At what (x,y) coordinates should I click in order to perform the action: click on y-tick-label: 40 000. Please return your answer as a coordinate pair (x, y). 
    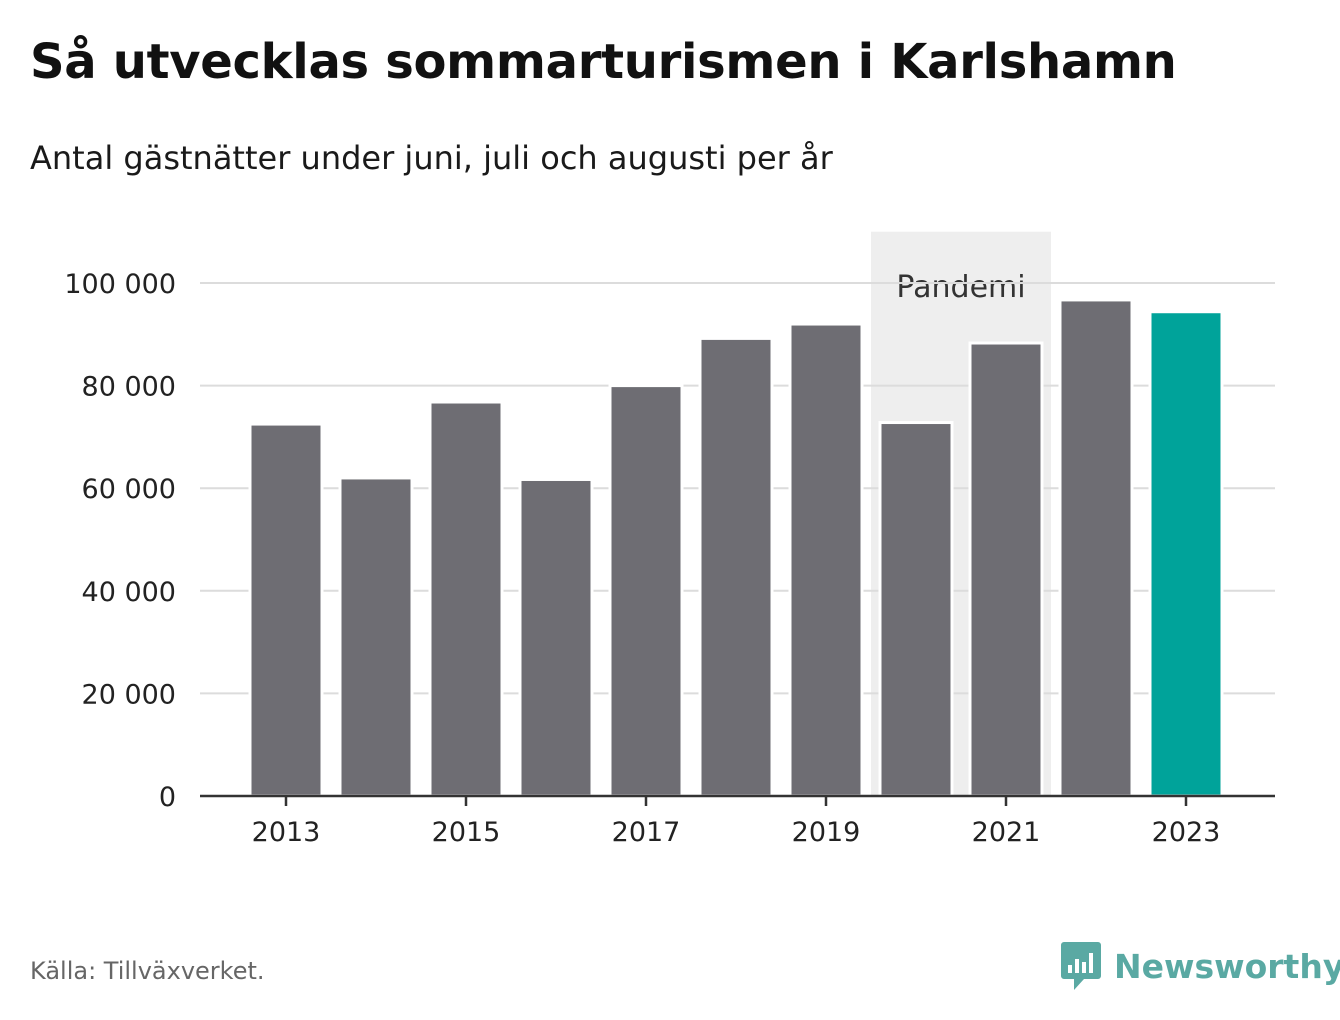
    Looking at the image, I should click on (129, 592).